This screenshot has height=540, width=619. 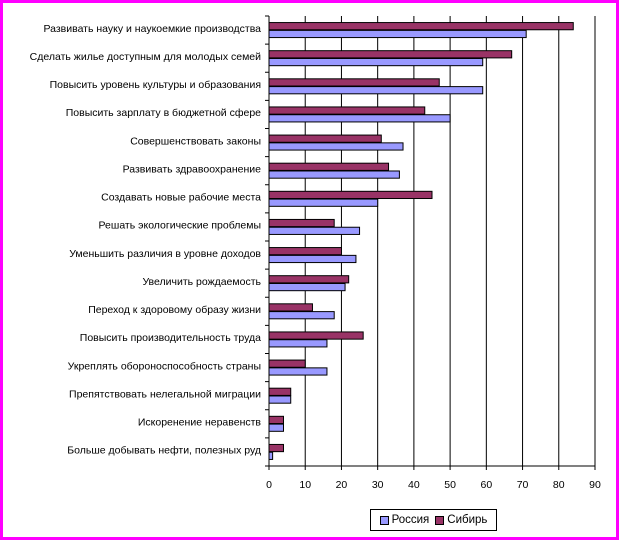 What do you see at coordinates (155, 85) in the screenshot?
I see `category-label-2: Повысить уровень культуры и образования` at bounding box center [155, 85].